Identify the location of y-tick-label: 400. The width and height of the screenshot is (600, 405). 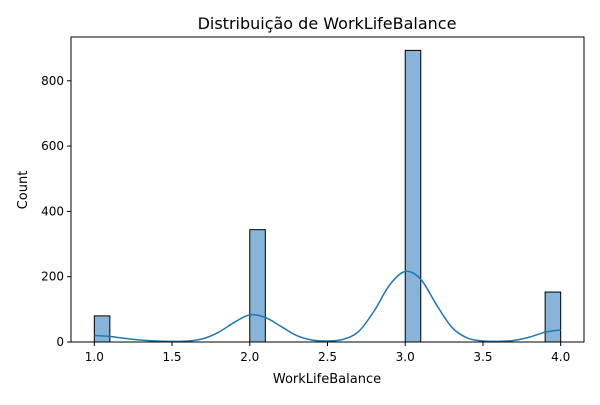
(52, 211).